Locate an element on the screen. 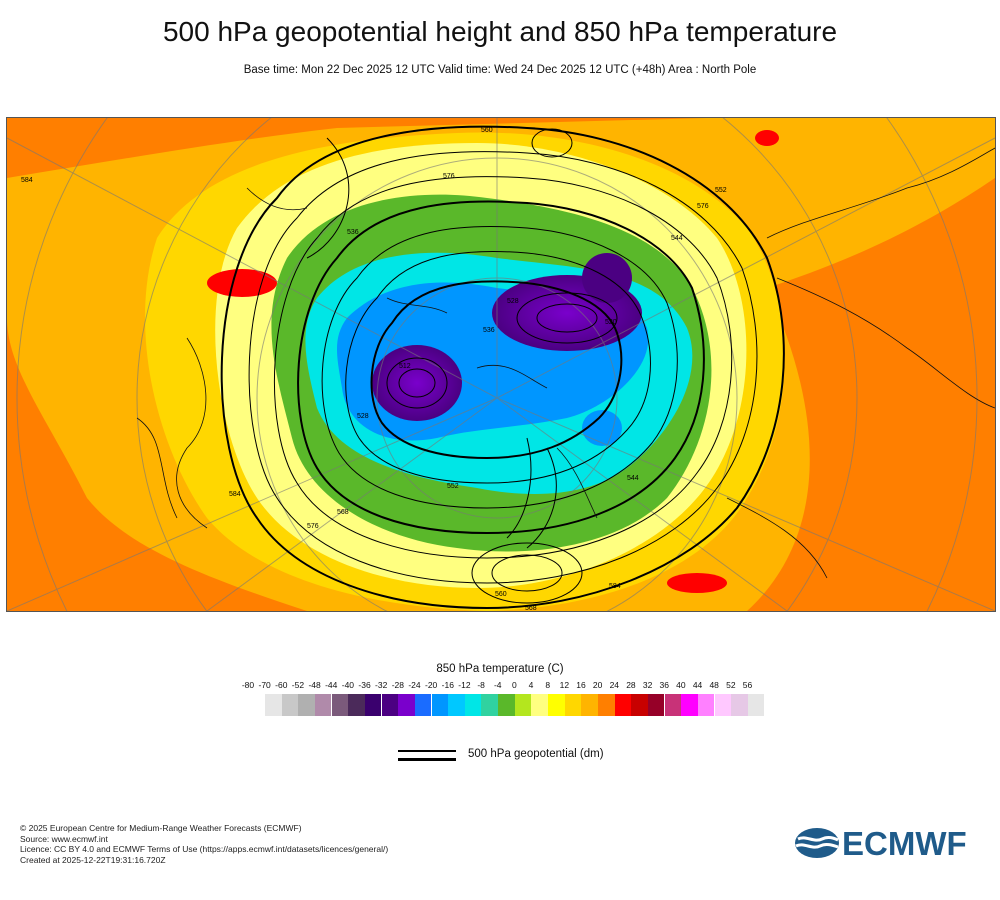 The height and width of the screenshot is (900, 1000). warm-spot-pacific is located at coordinates (697, 583).